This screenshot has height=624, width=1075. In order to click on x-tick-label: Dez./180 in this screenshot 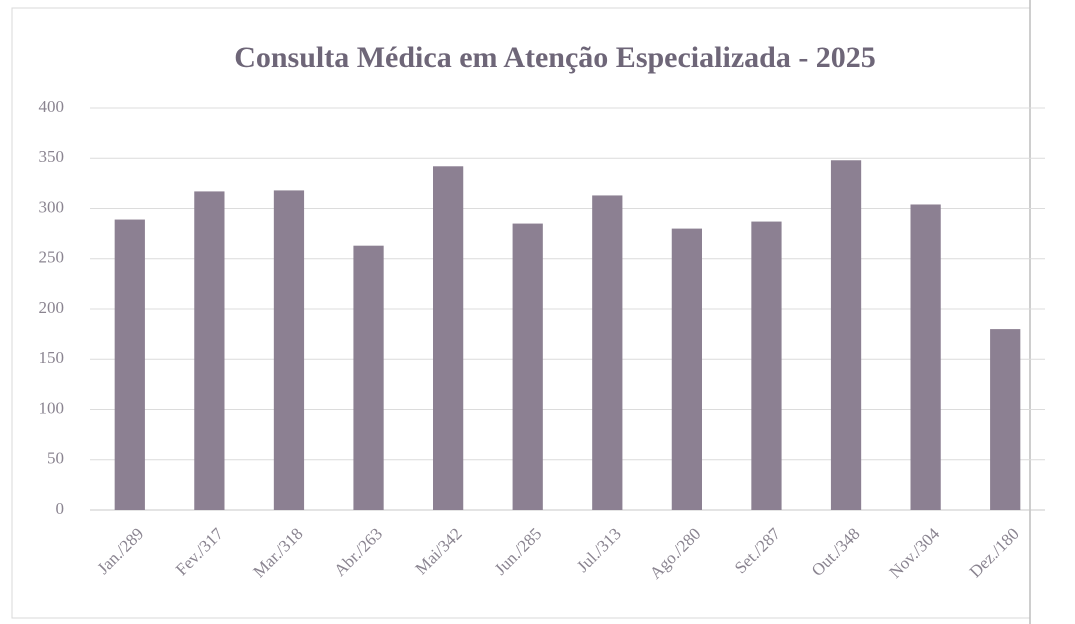, I will do `click(994, 552)`.